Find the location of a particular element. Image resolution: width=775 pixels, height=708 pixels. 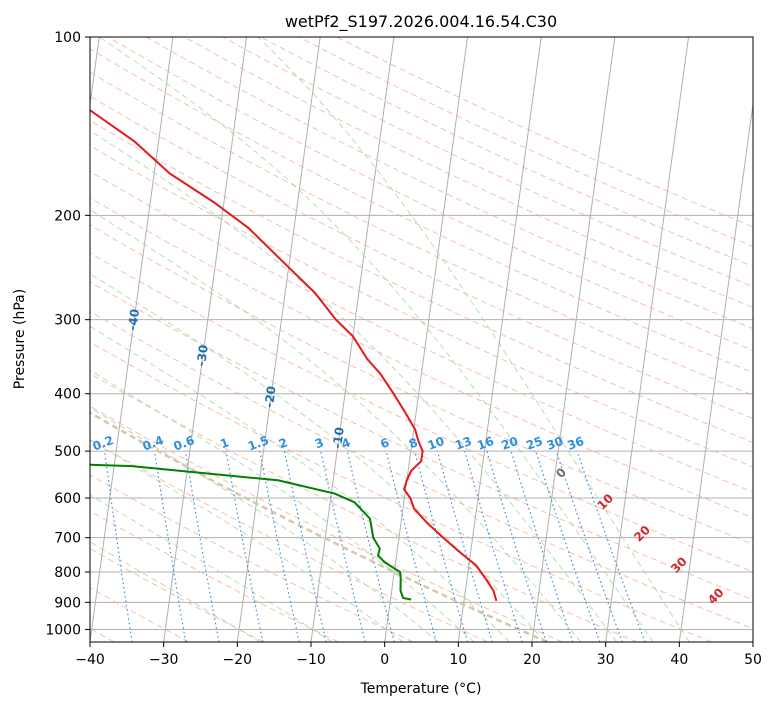

wet-bulb-label: 30 is located at coordinates (679, 565).